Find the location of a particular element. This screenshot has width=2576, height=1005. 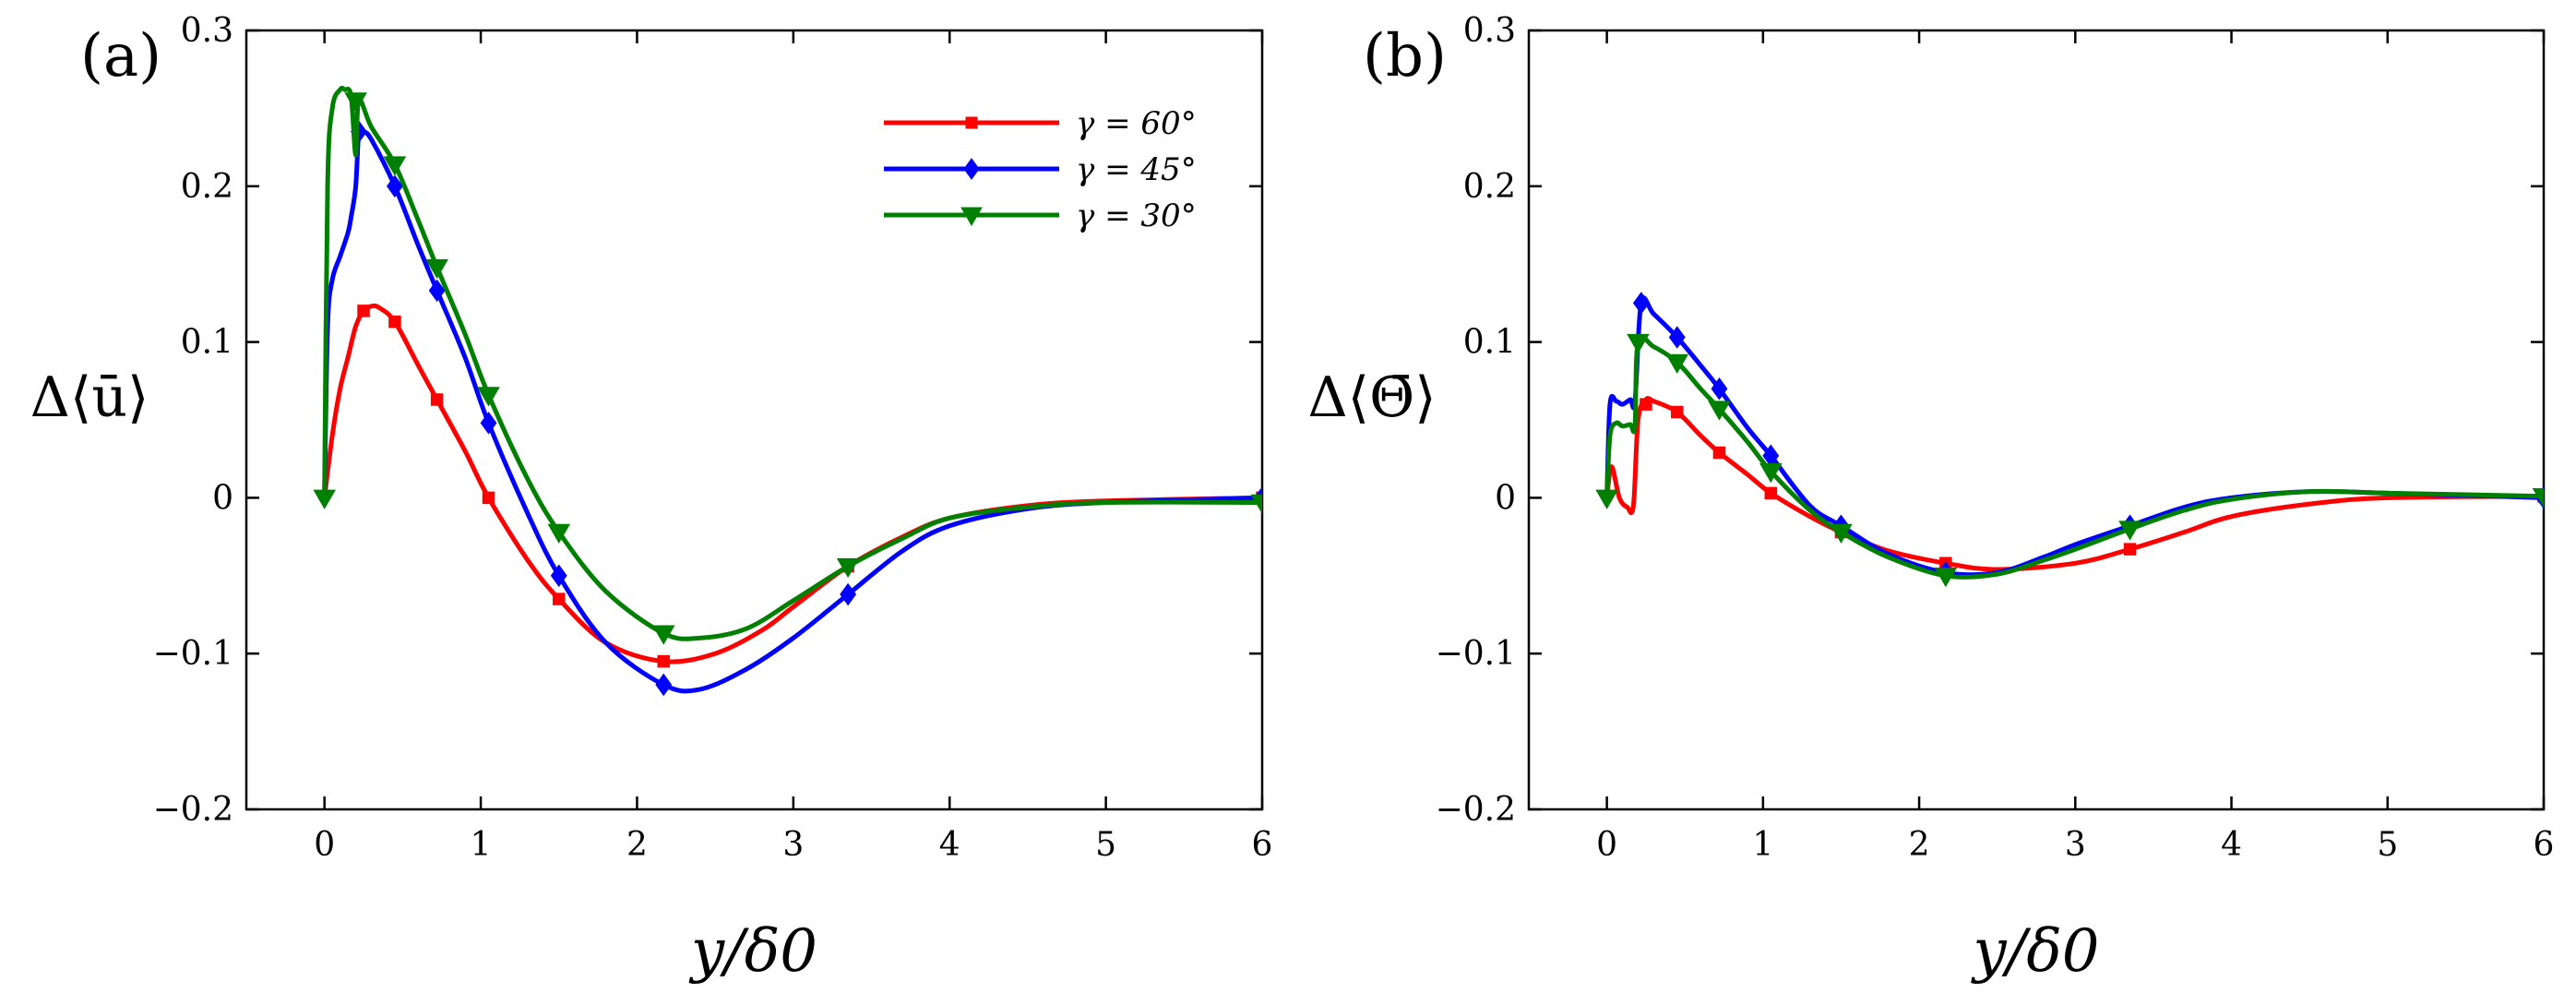

series-diamond is located at coordinates (2074, 438).